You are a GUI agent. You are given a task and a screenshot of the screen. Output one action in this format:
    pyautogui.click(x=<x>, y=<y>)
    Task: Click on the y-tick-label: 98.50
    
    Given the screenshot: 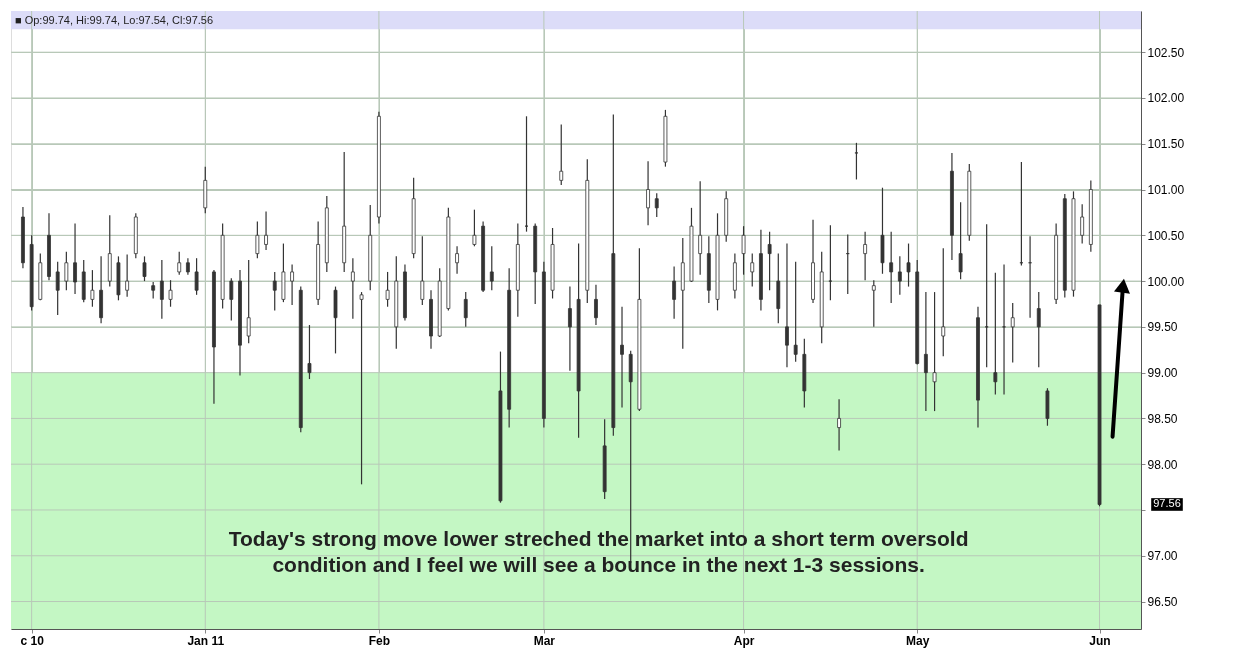 What is the action you would take?
    pyautogui.click(x=1162, y=418)
    